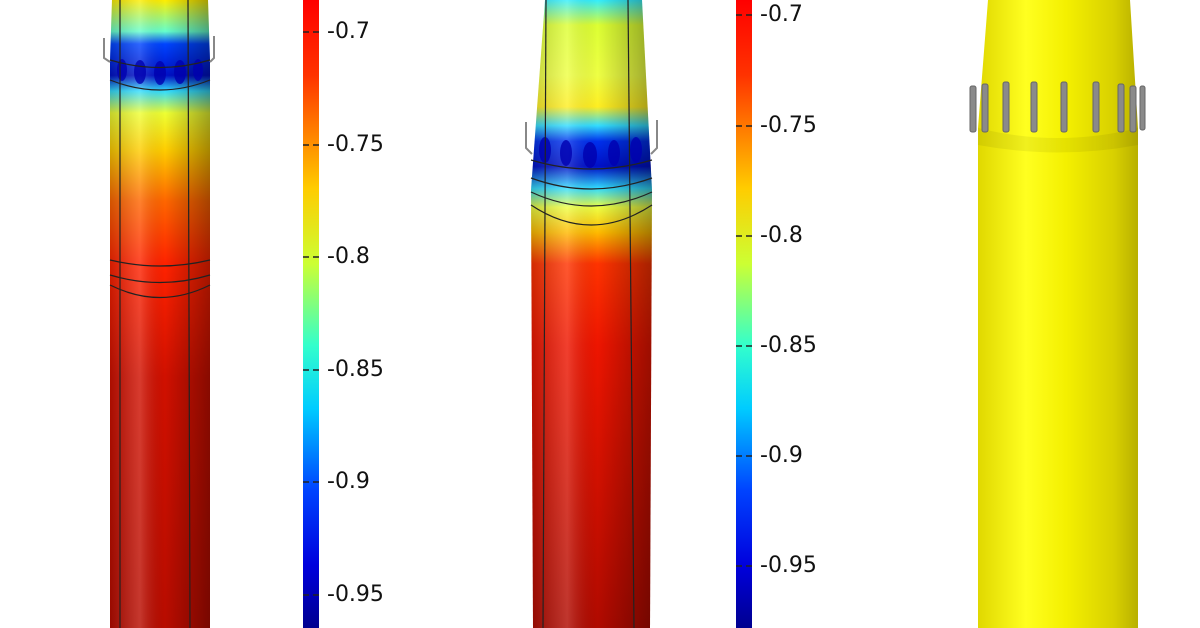 The image size is (1200, 628). Describe the element at coordinates (348, 481) in the screenshot. I see `colorbar-1-tick: -0.9` at that location.